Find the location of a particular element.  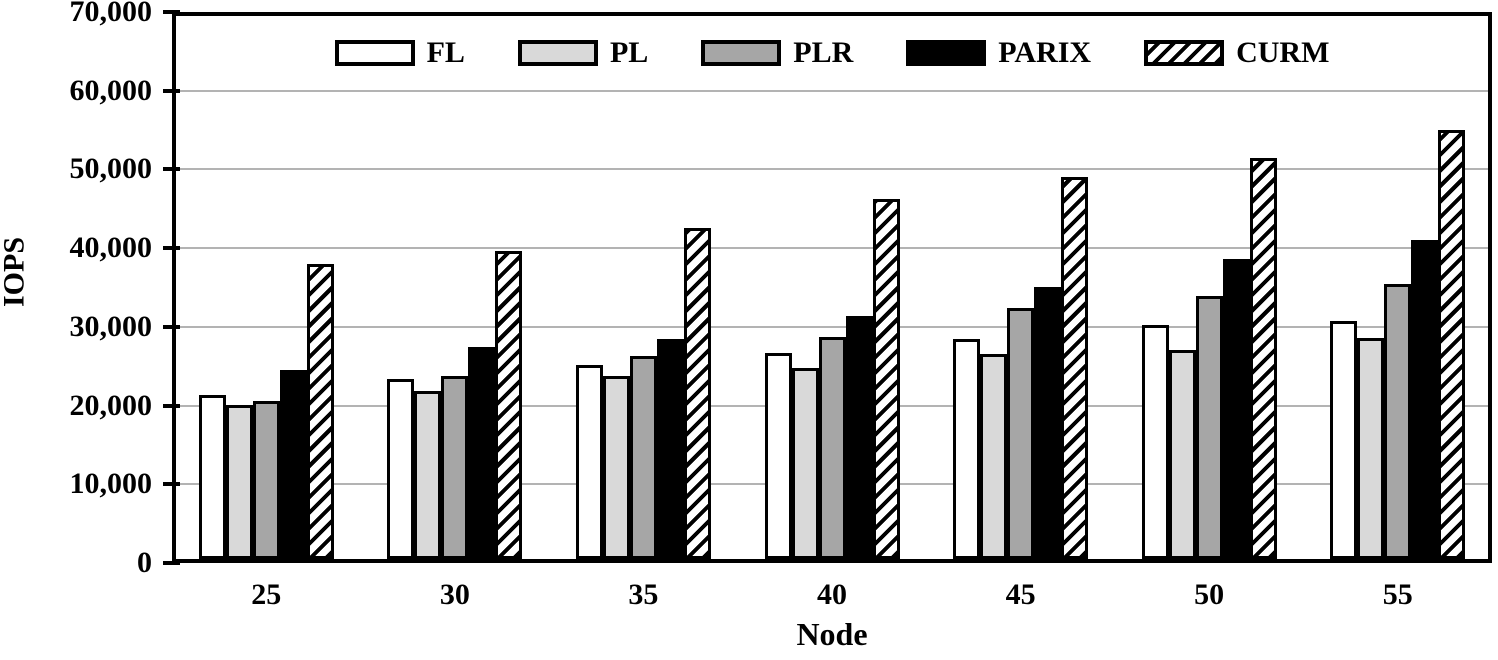

legend-label: PLR is located at coordinates (823, 52).